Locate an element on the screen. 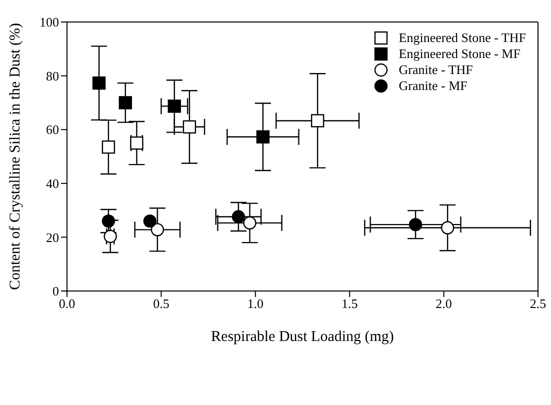 The height and width of the screenshot is (405, 551). x-axis-title: Respirable Dust Loading (mg) is located at coordinates (302, 337).